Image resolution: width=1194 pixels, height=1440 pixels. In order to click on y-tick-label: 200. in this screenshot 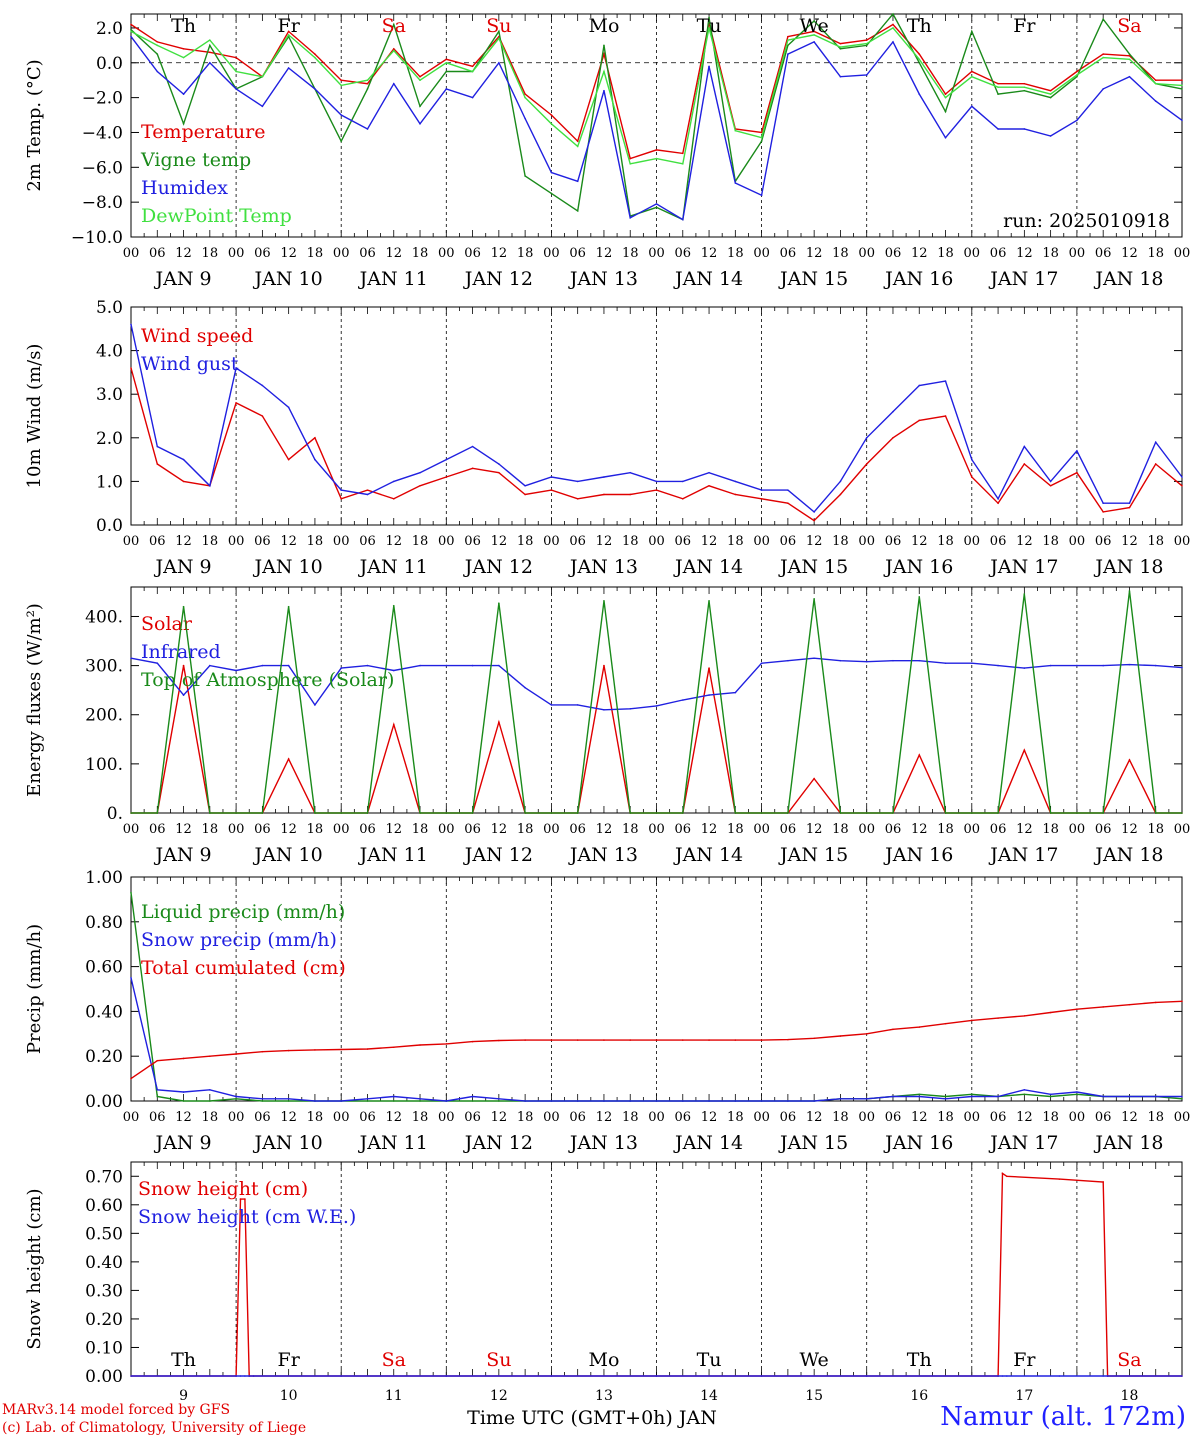, I will do `click(104, 716)`.